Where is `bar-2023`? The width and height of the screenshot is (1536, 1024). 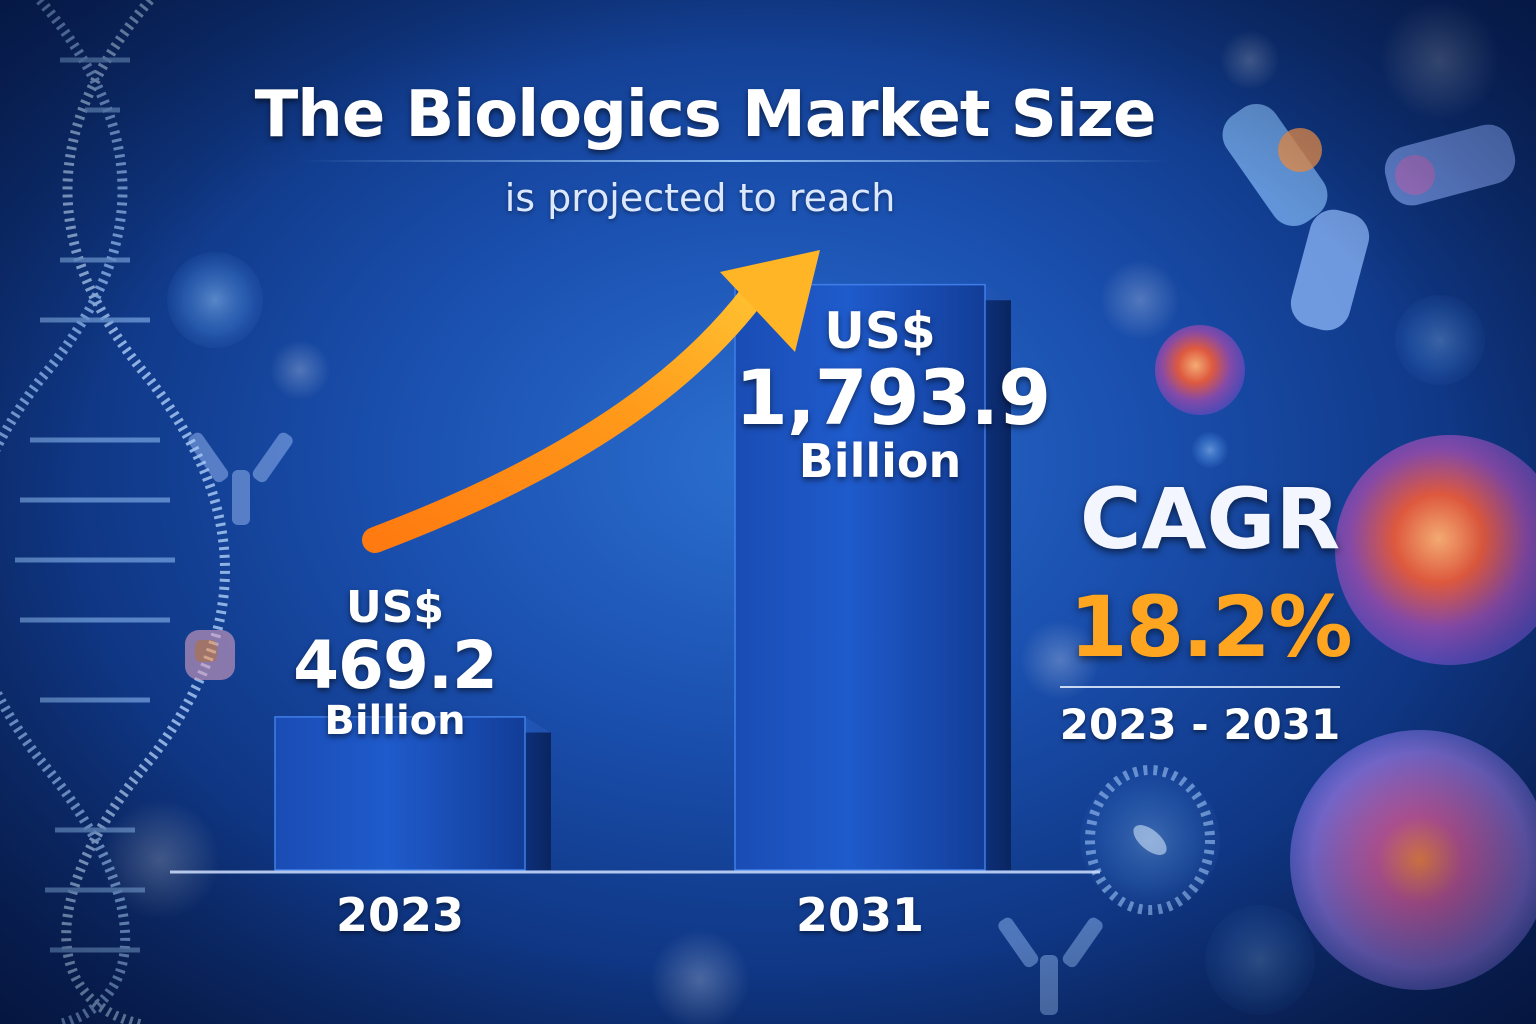
bar-2023 is located at coordinates (412, 793).